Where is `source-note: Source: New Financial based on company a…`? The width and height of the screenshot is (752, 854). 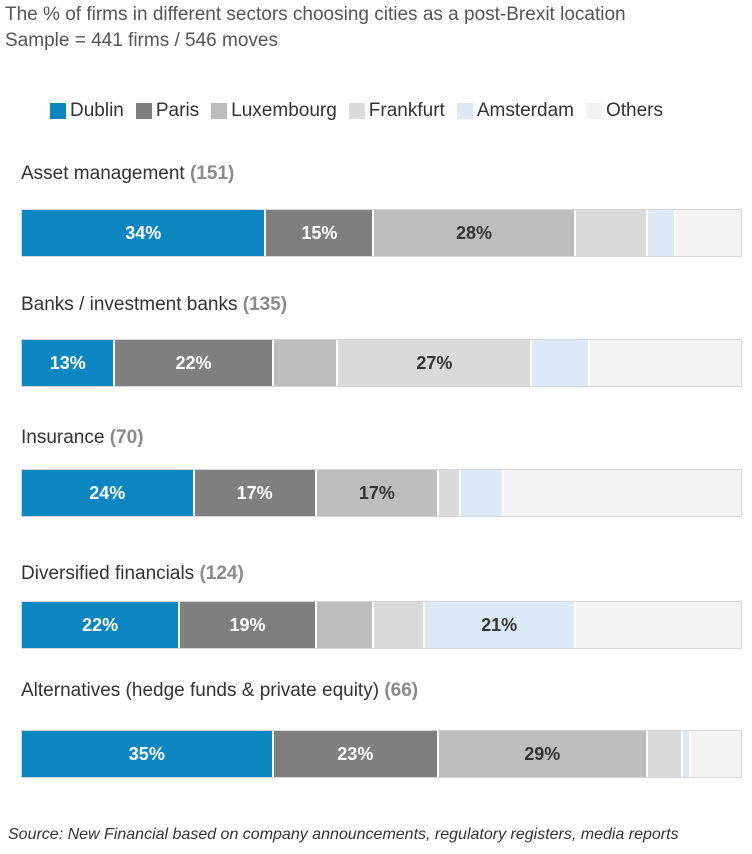 source-note: Source: New Financial based on company a… is located at coordinates (343, 834).